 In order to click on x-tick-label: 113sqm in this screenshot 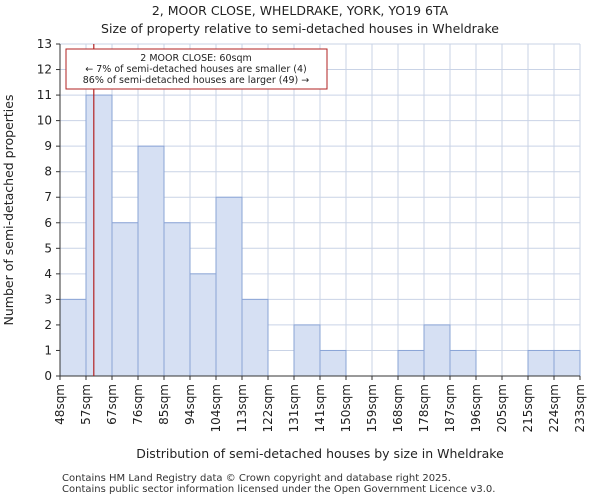, I will do `click(242, 408)`.